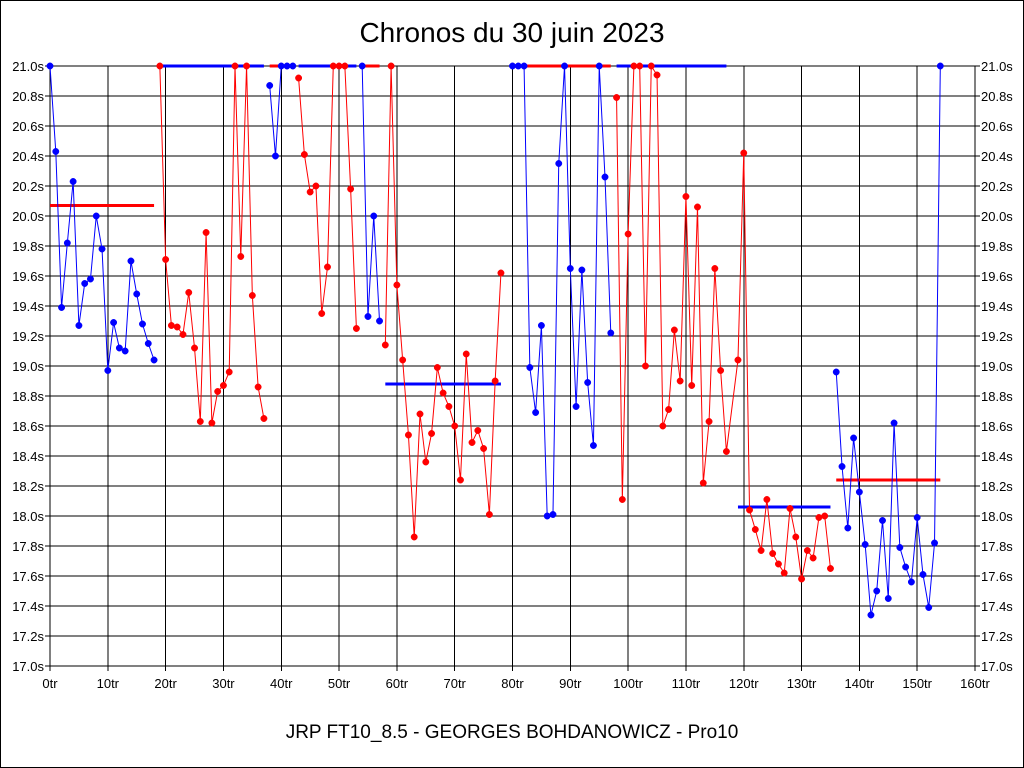  What do you see at coordinates (997, 186) in the screenshot?
I see `y-tick-label-right: 20.2s` at bounding box center [997, 186].